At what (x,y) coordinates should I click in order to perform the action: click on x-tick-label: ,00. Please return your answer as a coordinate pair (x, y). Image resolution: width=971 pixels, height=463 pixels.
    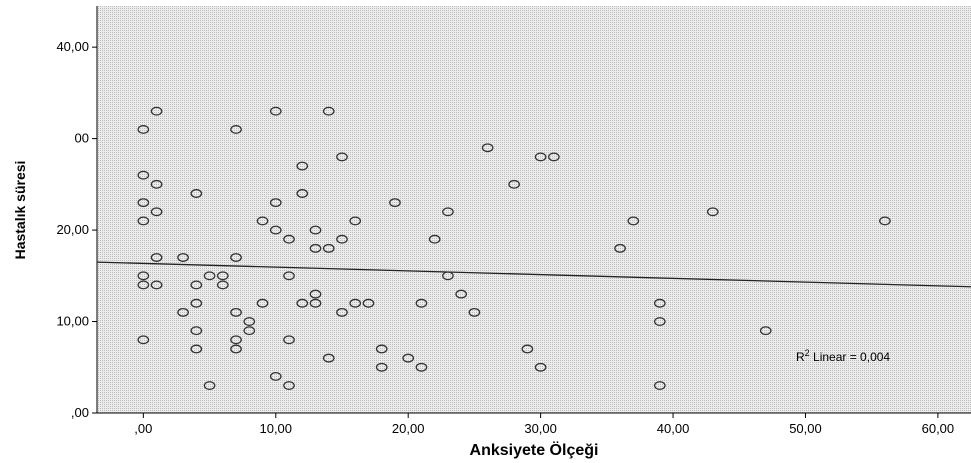
    Looking at the image, I should click on (143, 428).